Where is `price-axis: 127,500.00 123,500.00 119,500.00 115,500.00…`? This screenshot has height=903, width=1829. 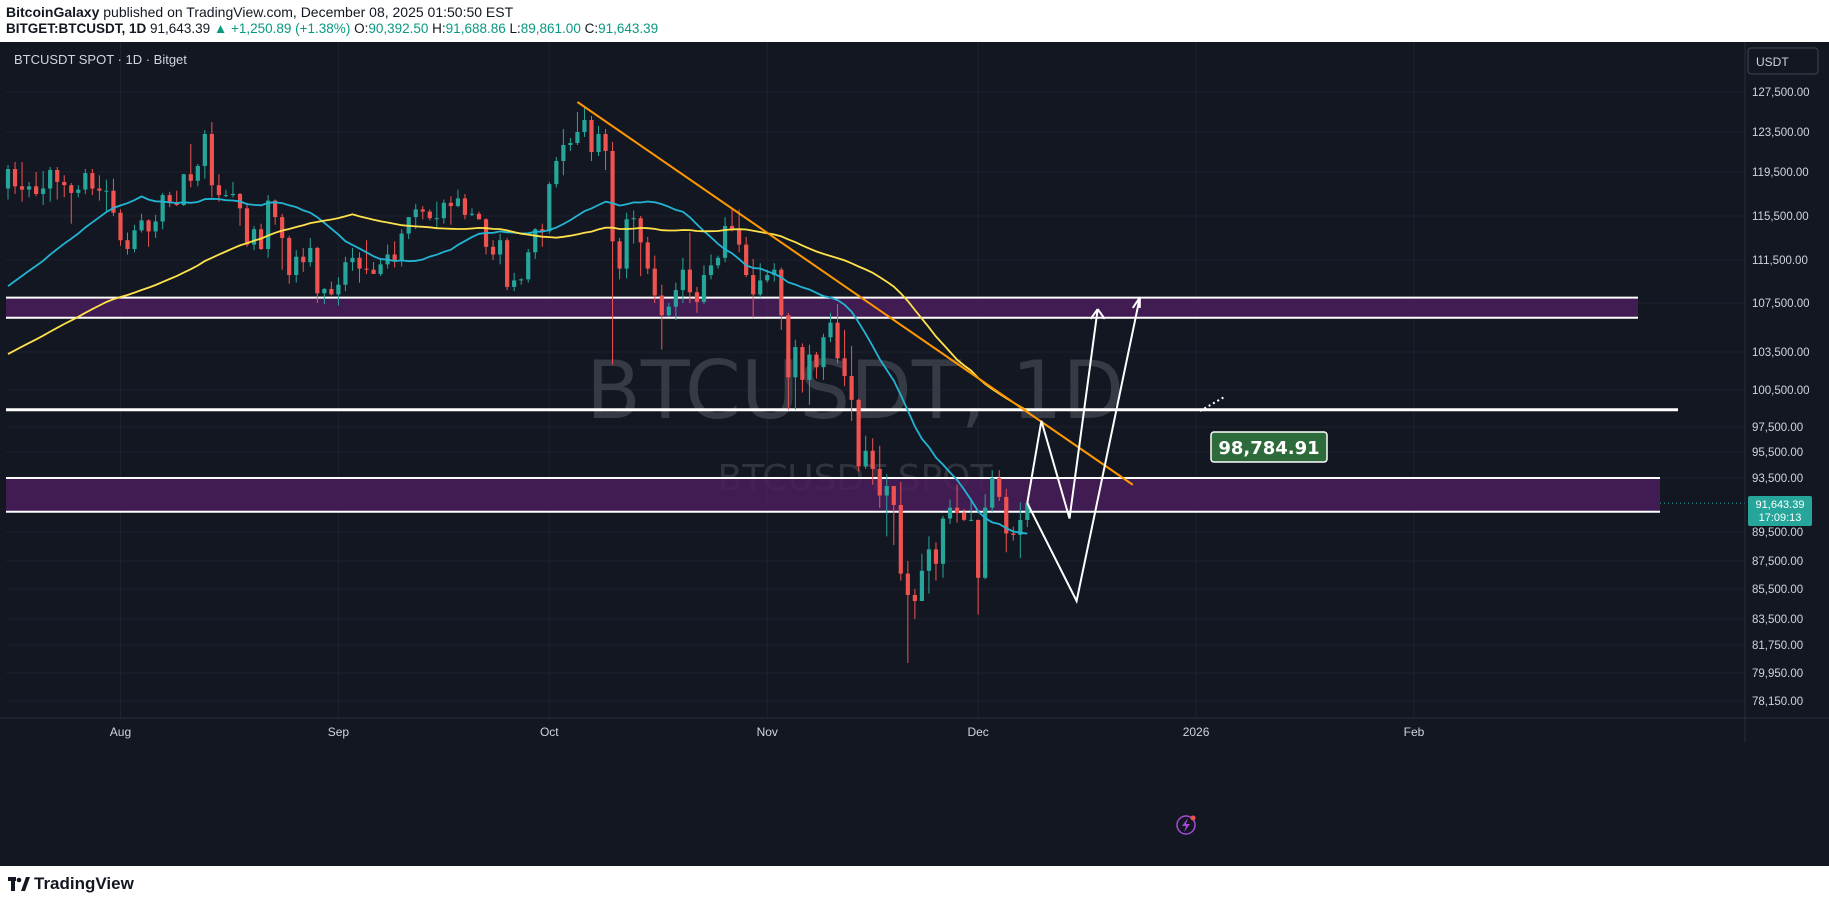
price-axis: 127,500.00 123,500.00 119,500.00 115,500.00… is located at coordinates (1777, 392).